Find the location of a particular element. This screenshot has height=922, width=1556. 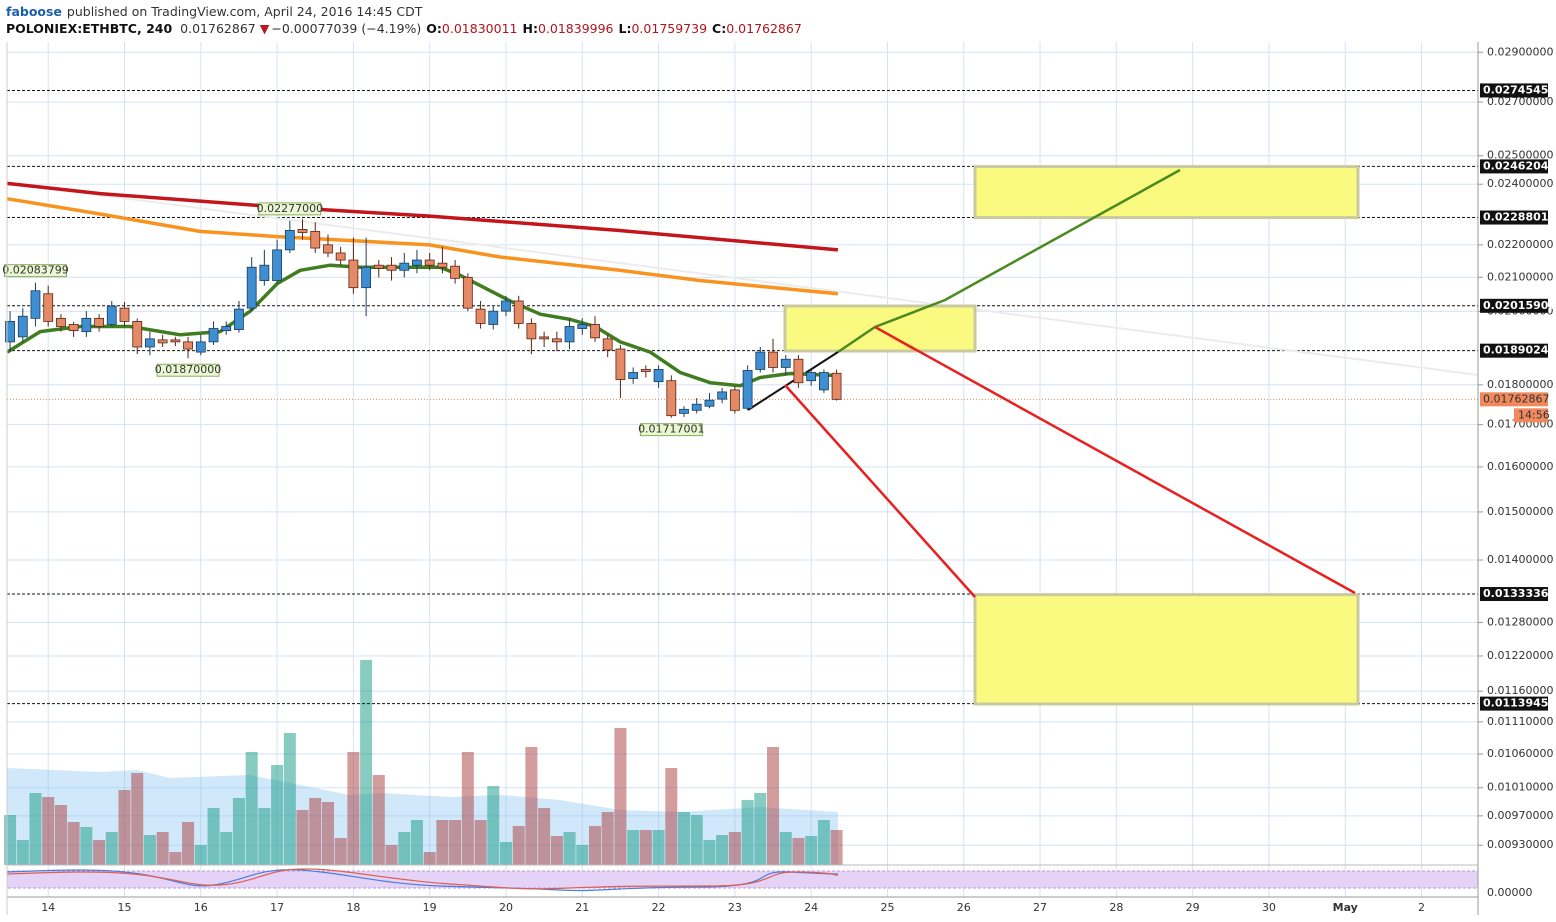

ohlc-value: 0.01762867 is located at coordinates (764, 28).